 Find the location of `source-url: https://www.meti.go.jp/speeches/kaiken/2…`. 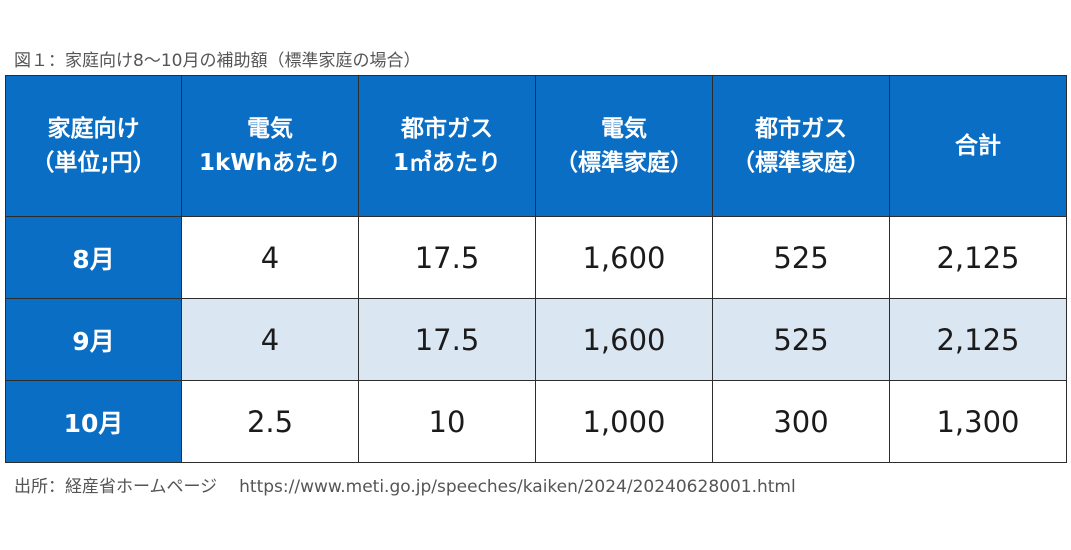

source-url: https://www.meti.go.jp/speeches/kaiken/2… is located at coordinates (517, 487).